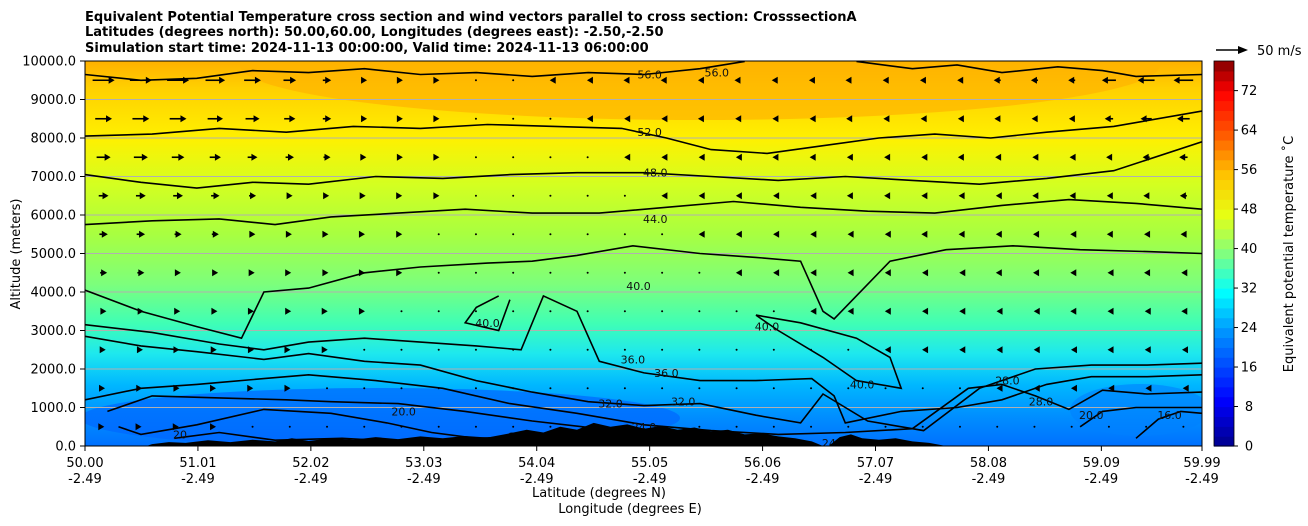 This screenshot has width=1308, height=526. Describe the element at coordinates (762, 463) in the screenshot. I see `x-tick-label-lat: 56.06` at that location.